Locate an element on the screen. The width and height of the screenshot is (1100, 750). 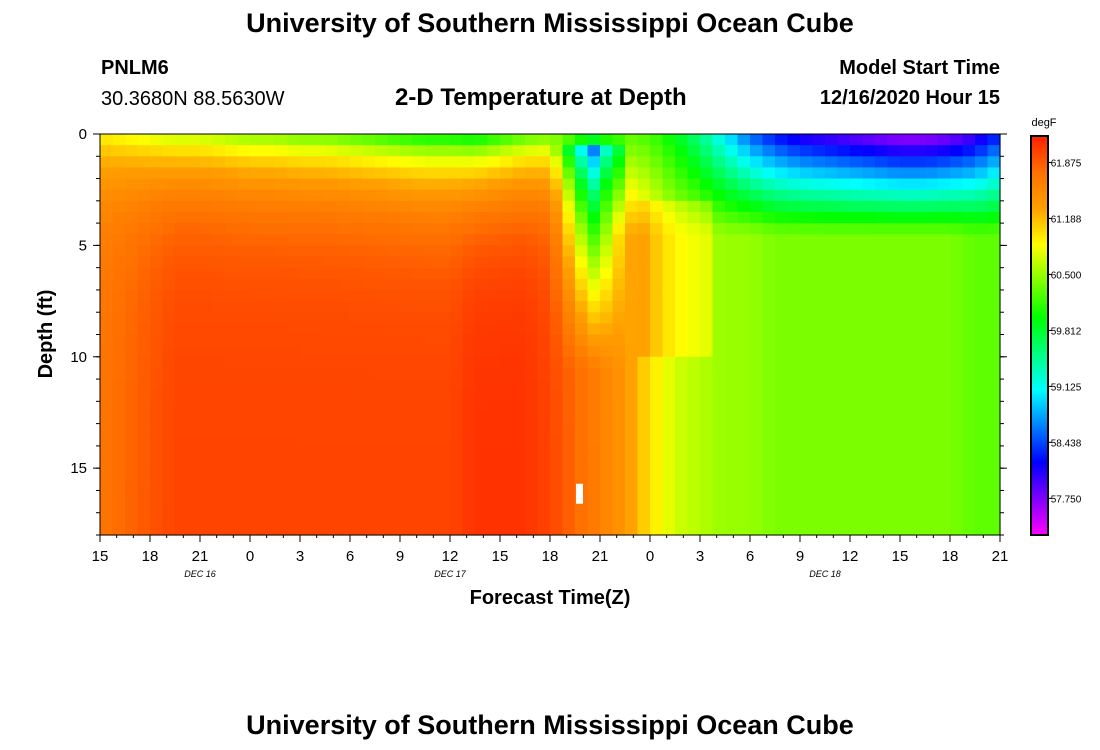
station-id: PNLM6 is located at coordinates (135, 68).